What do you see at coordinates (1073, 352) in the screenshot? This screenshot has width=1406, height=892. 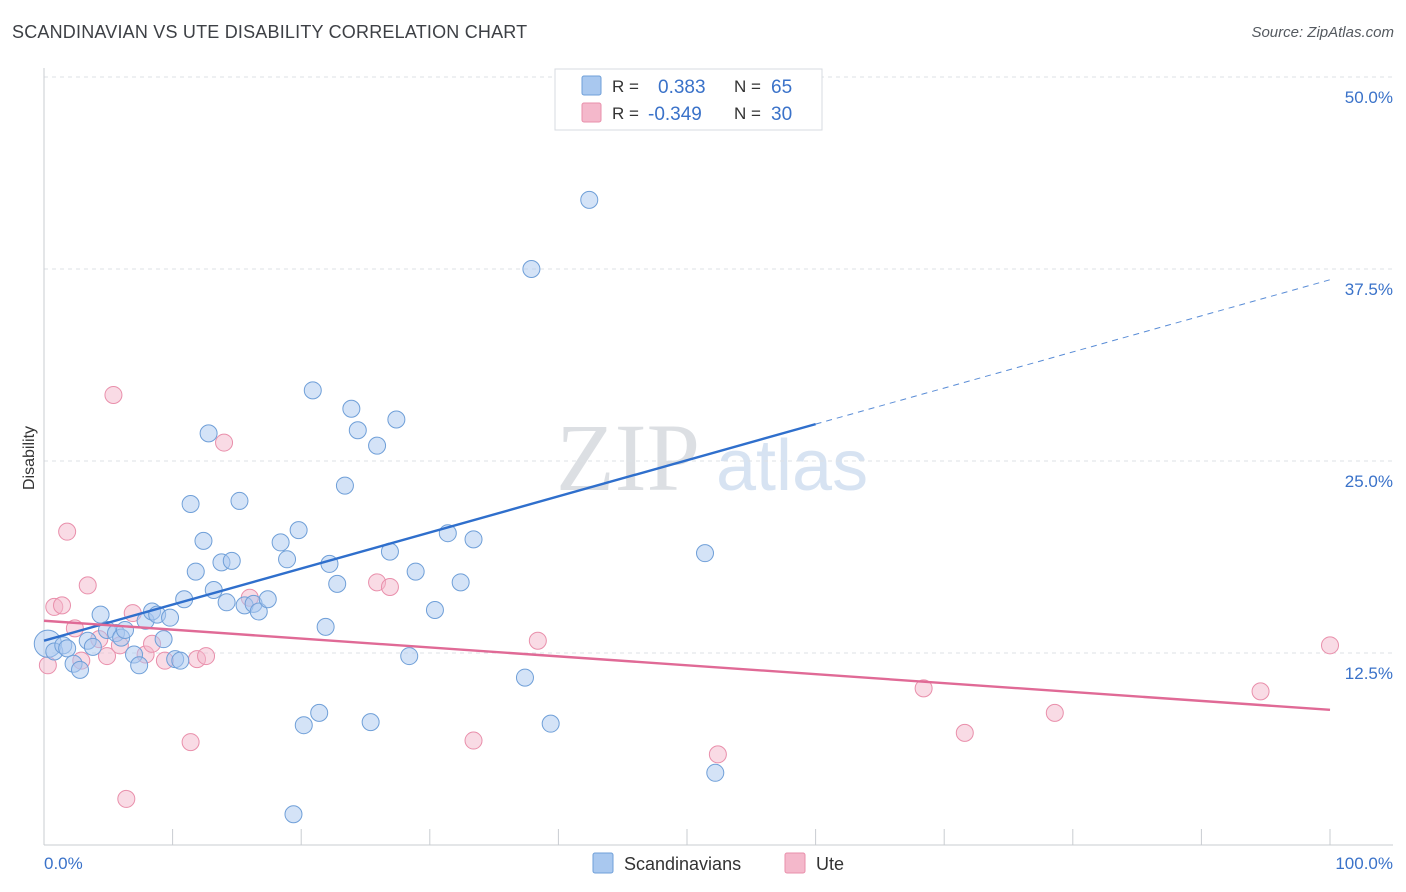 I see `scandinavians-trend-extension` at bounding box center [1073, 352].